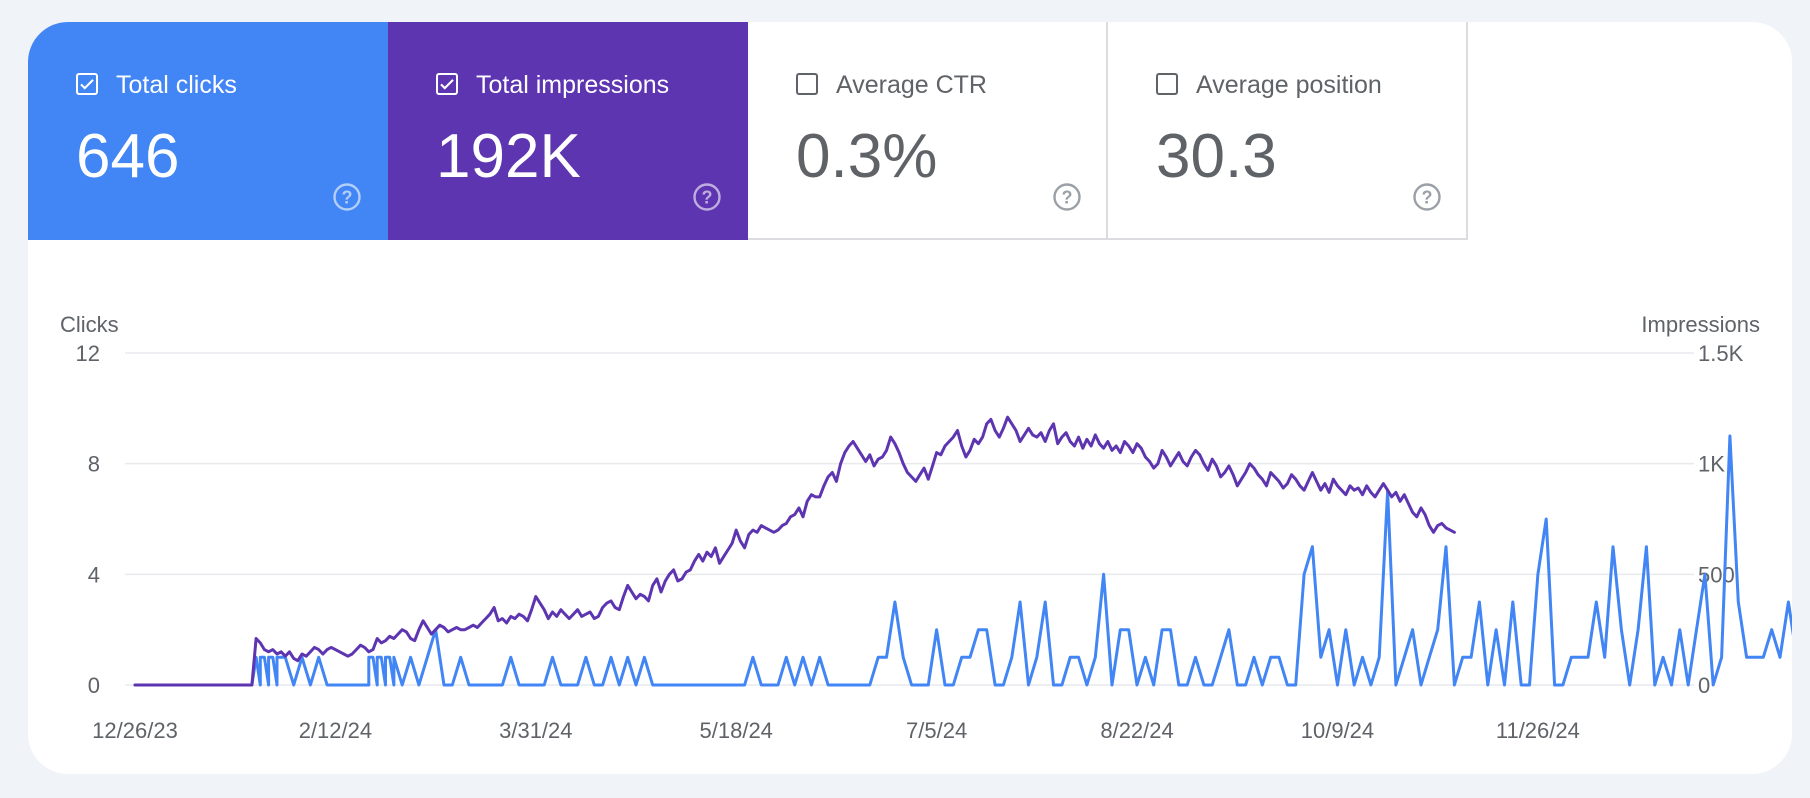 The image size is (1810, 798). I want to click on y-right-tick-label: 1.5K, so click(1721, 353).